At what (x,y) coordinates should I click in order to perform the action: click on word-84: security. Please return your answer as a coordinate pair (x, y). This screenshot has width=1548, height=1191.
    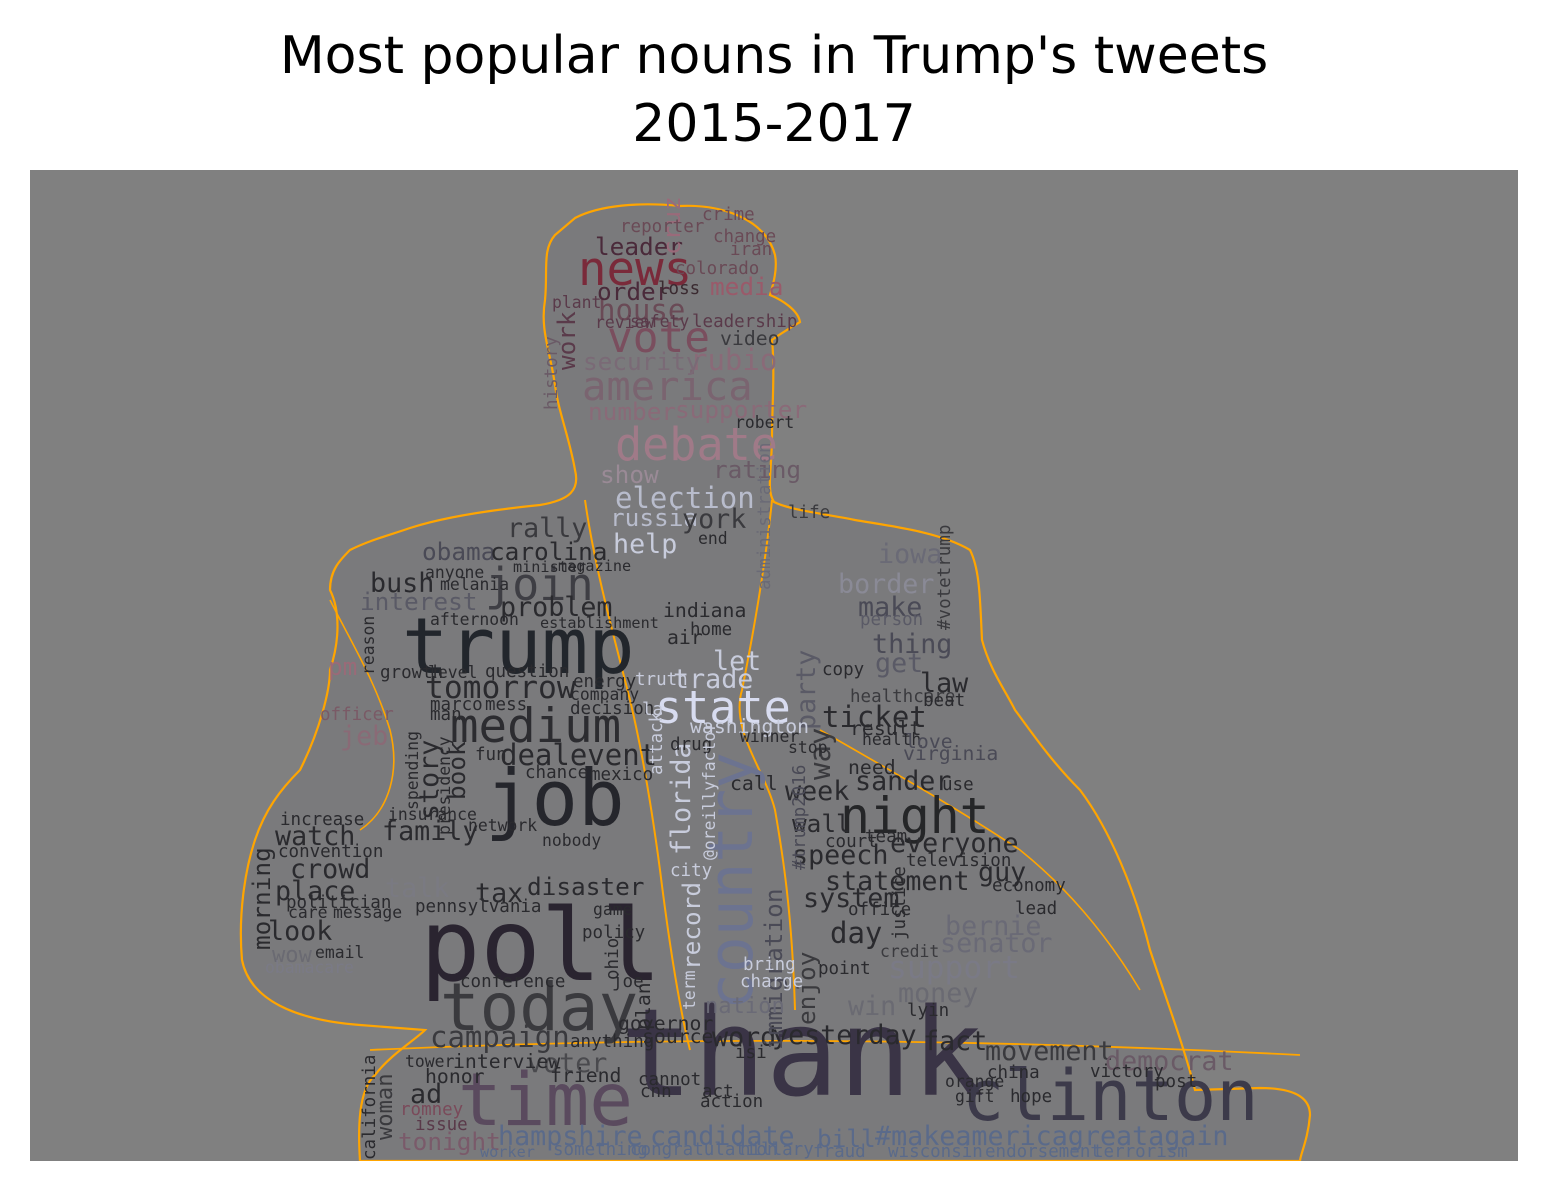
    Looking at the image, I should click on (641, 361).